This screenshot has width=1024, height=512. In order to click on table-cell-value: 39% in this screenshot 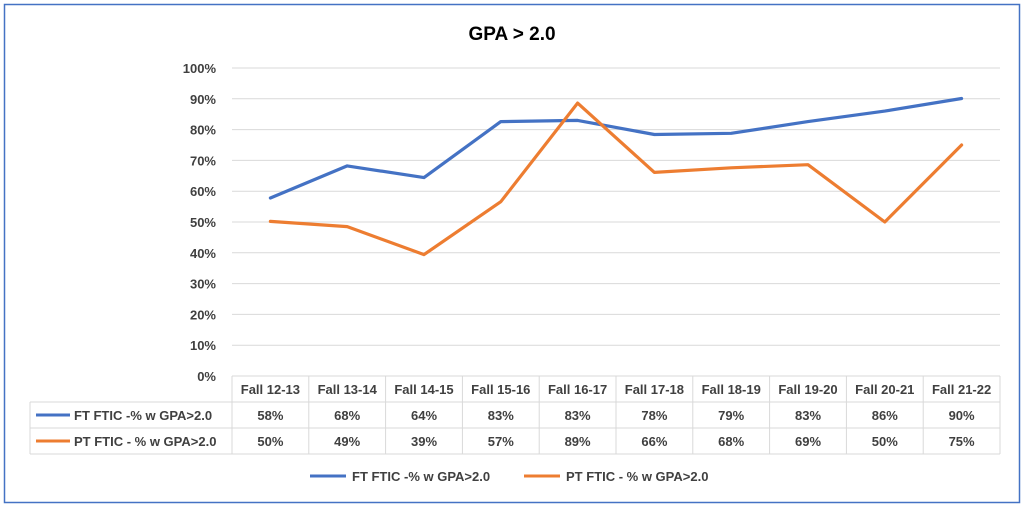, I will do `click(424, 441)`.